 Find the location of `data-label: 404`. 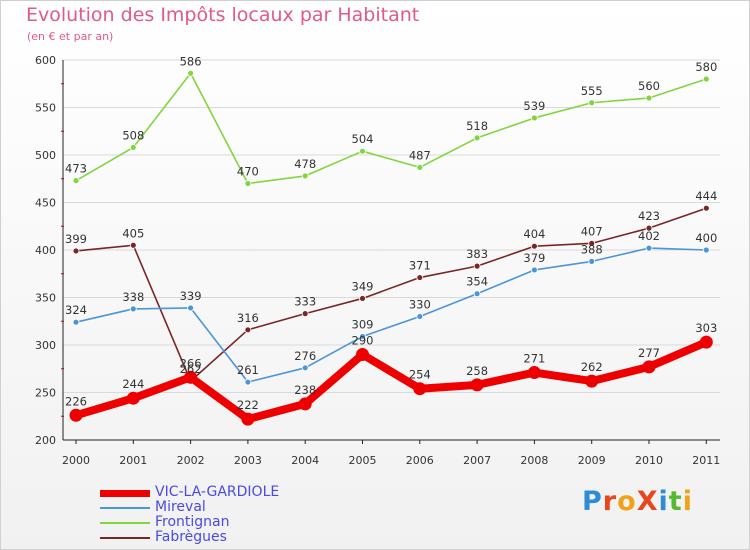

data-label: 404 is located at coordinates (534, 234).